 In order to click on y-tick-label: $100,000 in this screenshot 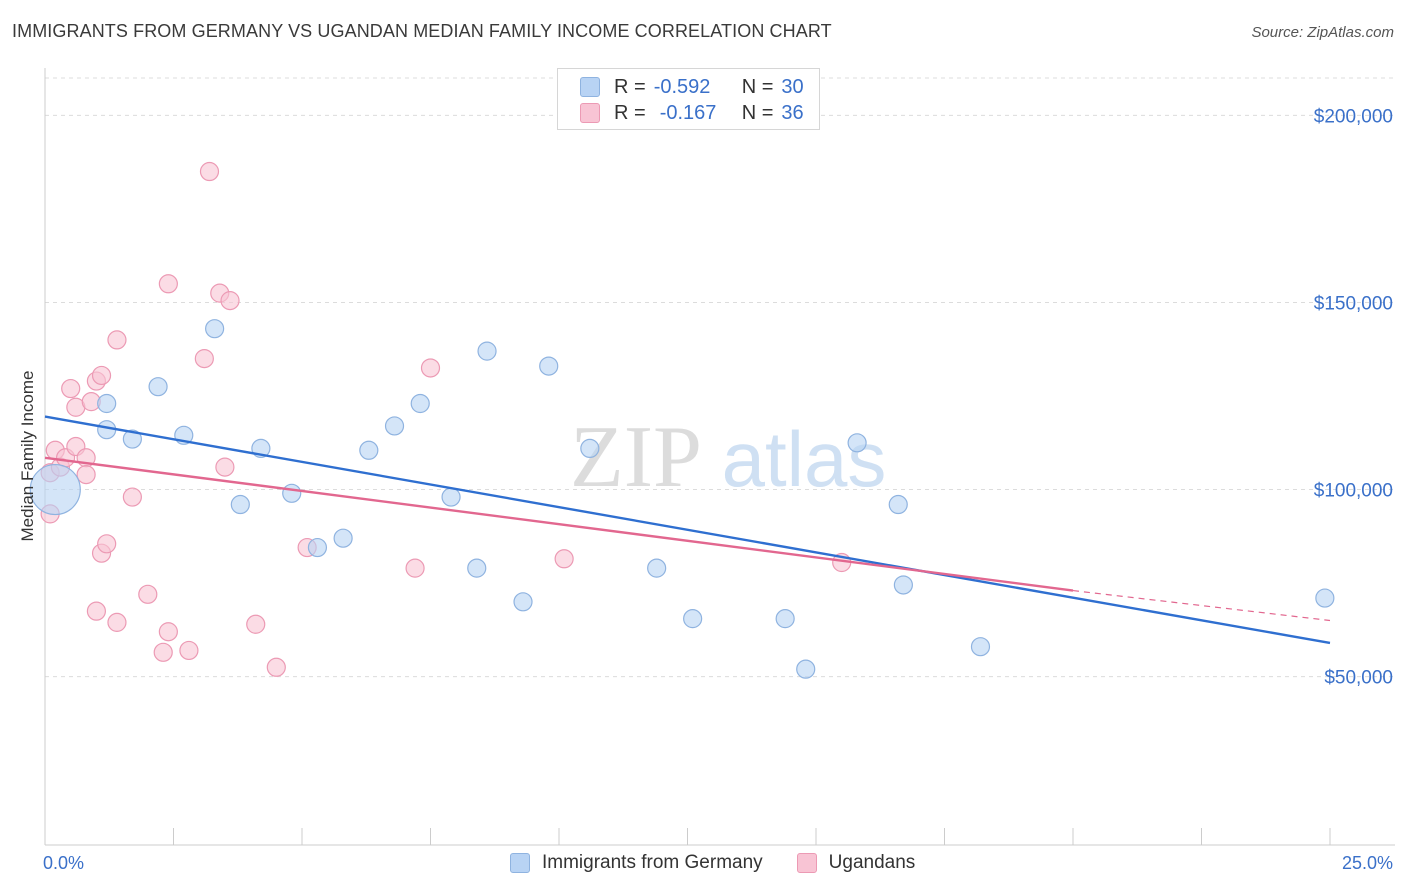, I will do `click(1353, 491)`.